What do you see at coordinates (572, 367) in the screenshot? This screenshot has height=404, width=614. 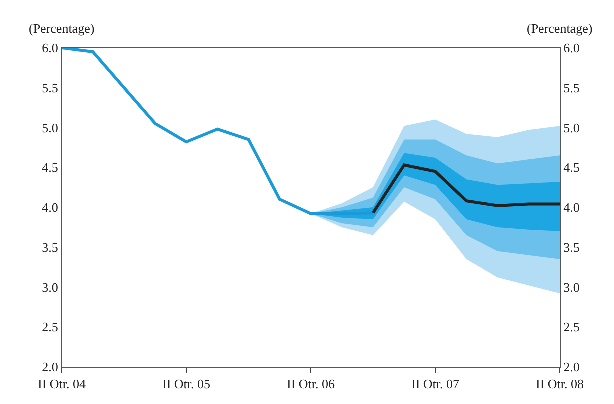 I see `y2-tick-label: 2.0` at bounding box center [572, 367].